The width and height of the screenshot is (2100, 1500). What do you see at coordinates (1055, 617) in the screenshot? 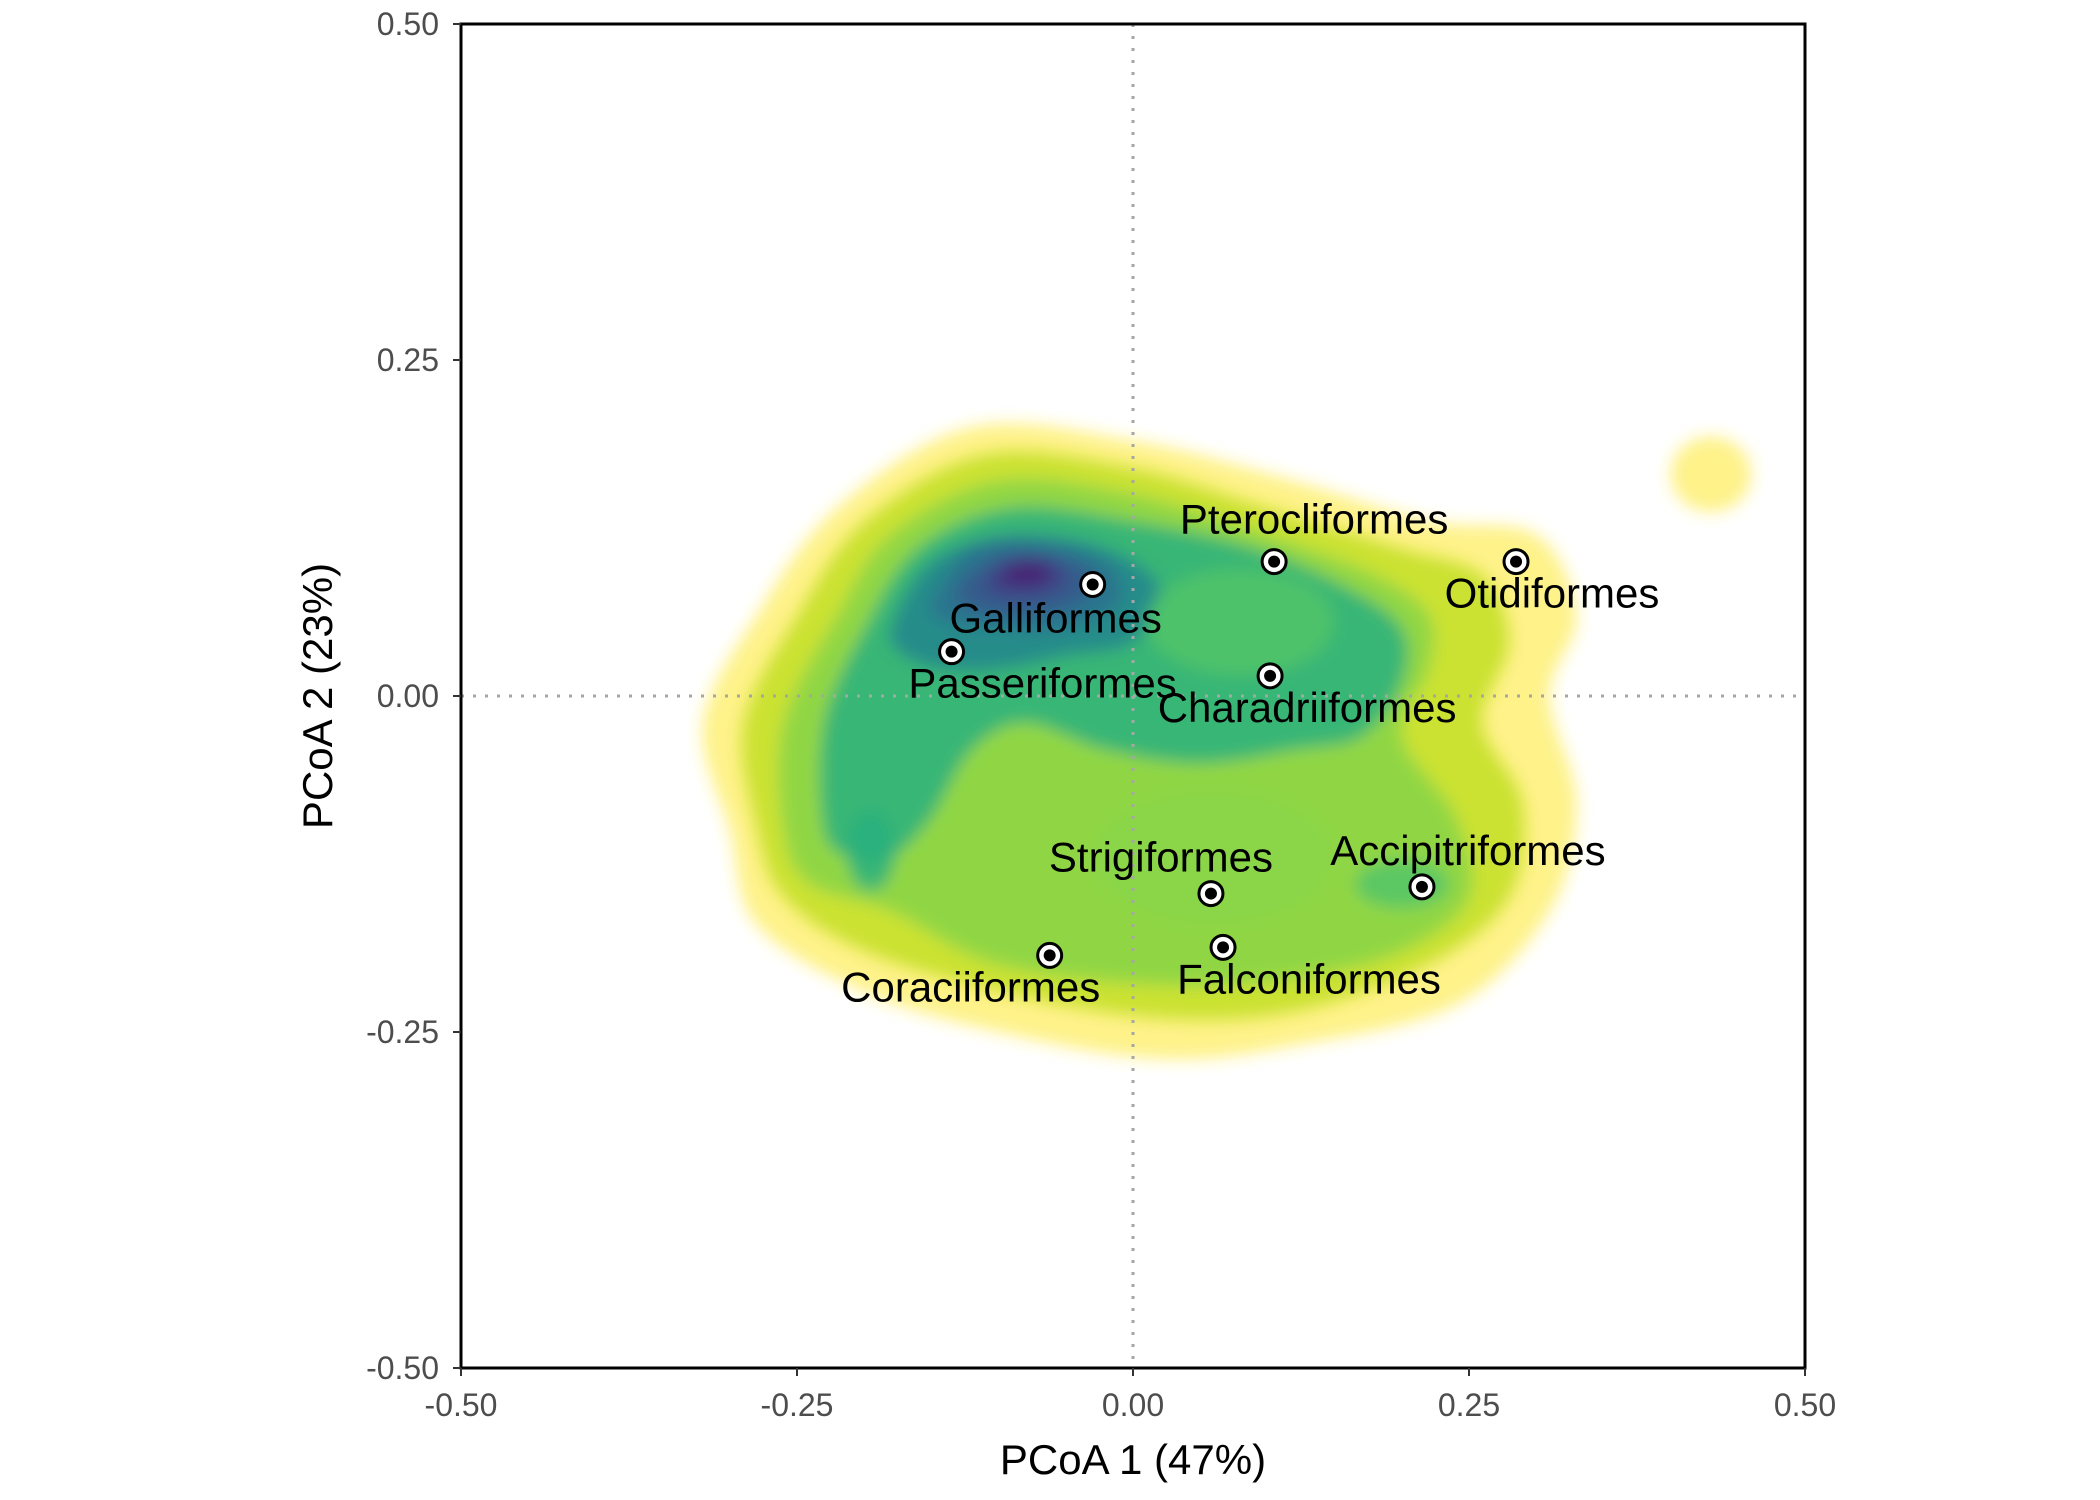
I see `point-label-galliformes: Galliformes` at bounding box center [1055, 617].